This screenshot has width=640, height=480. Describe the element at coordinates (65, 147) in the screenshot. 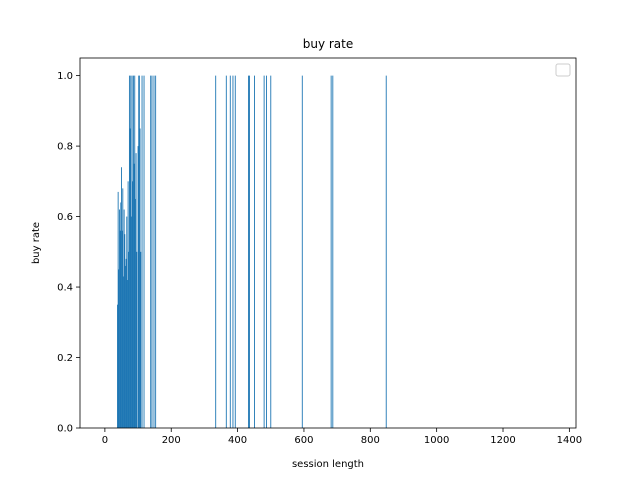

I see `y-tick-label: 0.8` at that location.